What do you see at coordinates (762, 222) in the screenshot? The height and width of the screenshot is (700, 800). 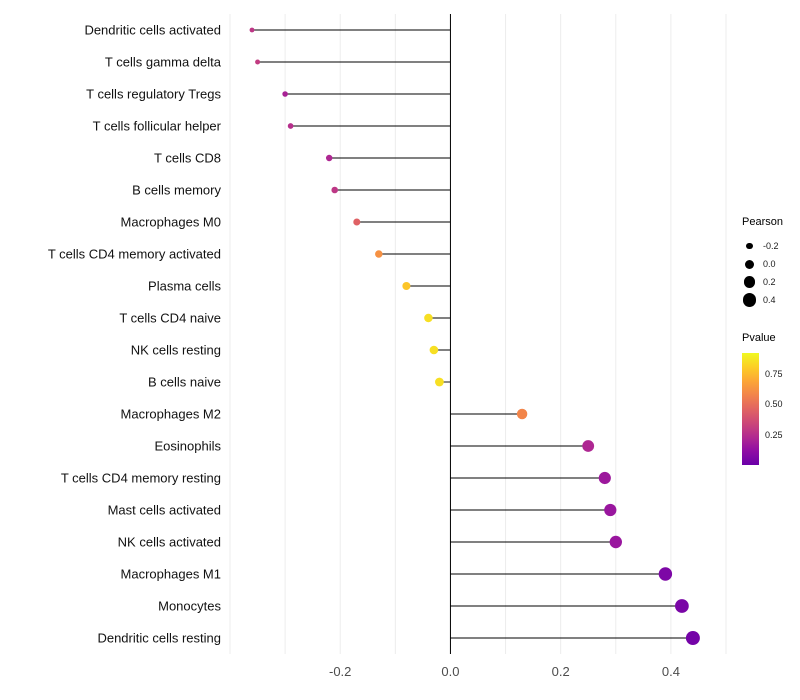 I see `pearson-legend-title: Pearson` at bounding box center [762, 222].